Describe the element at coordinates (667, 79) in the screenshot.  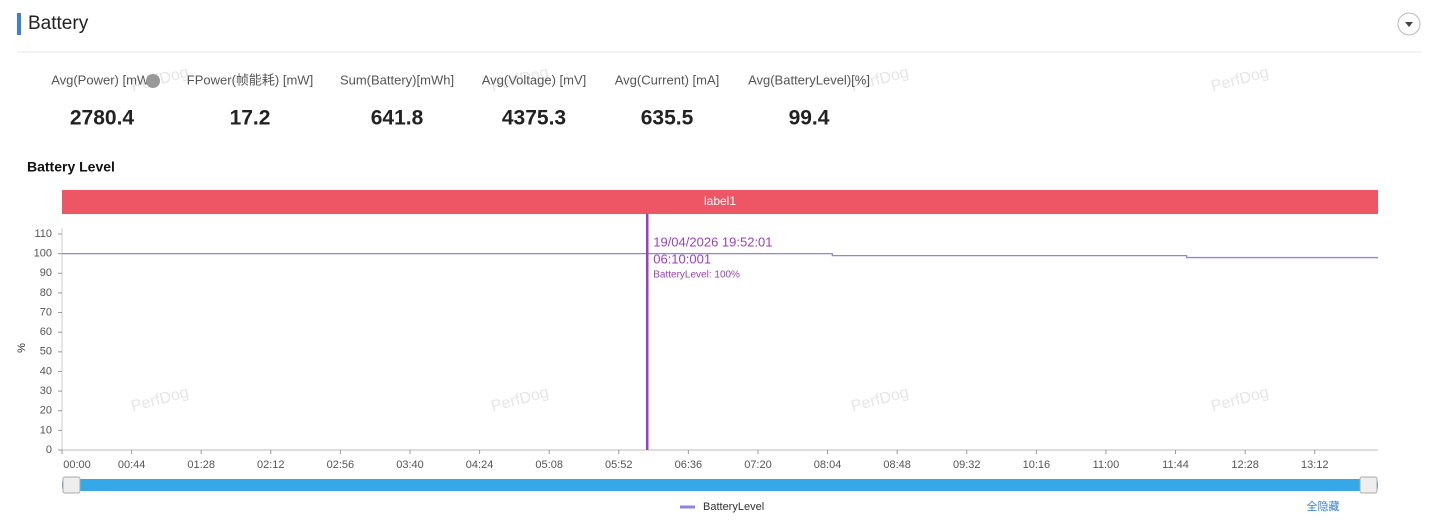
I see `stat-label: Avg(Current) [mA]` at that location.